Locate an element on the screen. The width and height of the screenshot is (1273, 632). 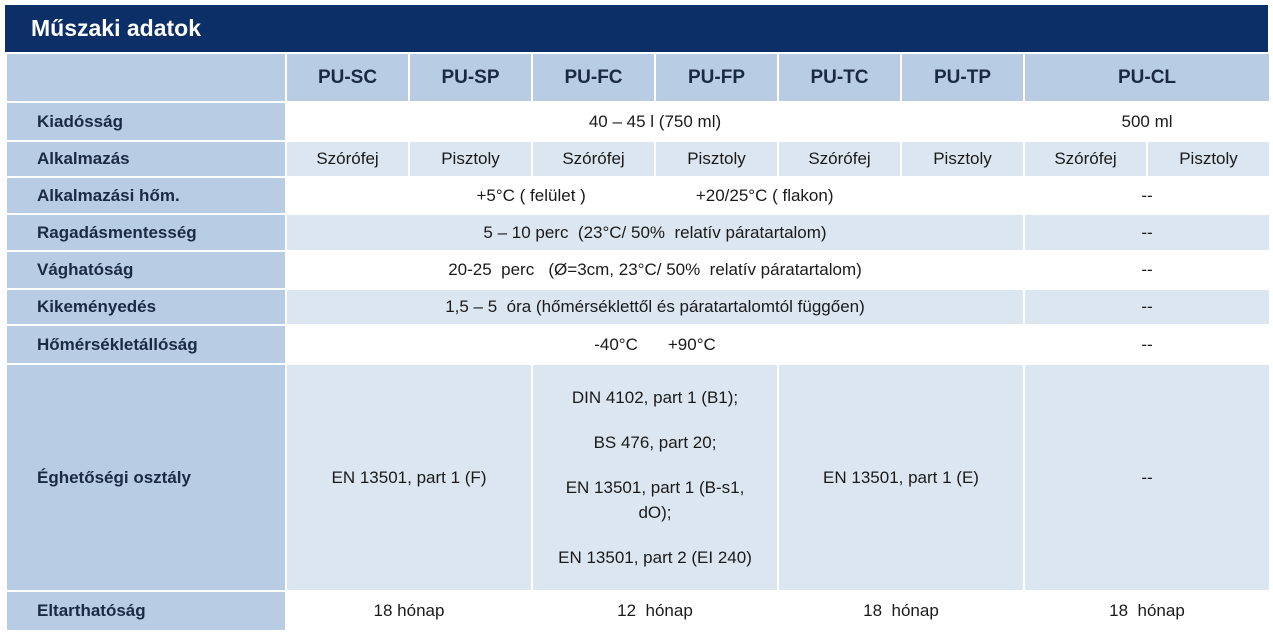
col-head: PU-SC is located at coordinates (347, 77).